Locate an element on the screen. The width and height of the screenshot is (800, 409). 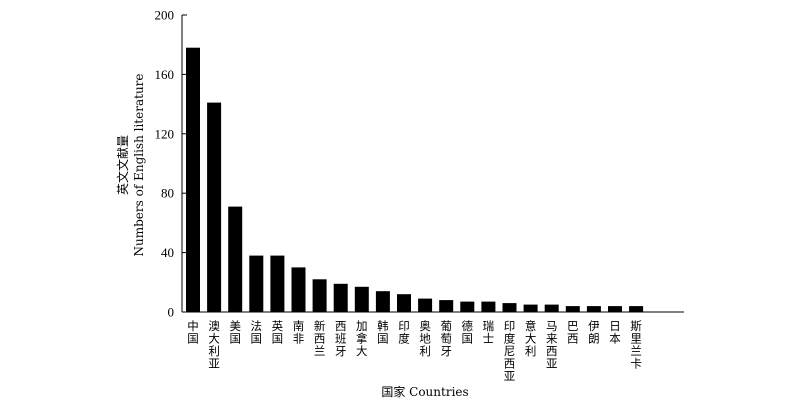
category-label: 葡萄牙 is located at coordinates (446, 338).